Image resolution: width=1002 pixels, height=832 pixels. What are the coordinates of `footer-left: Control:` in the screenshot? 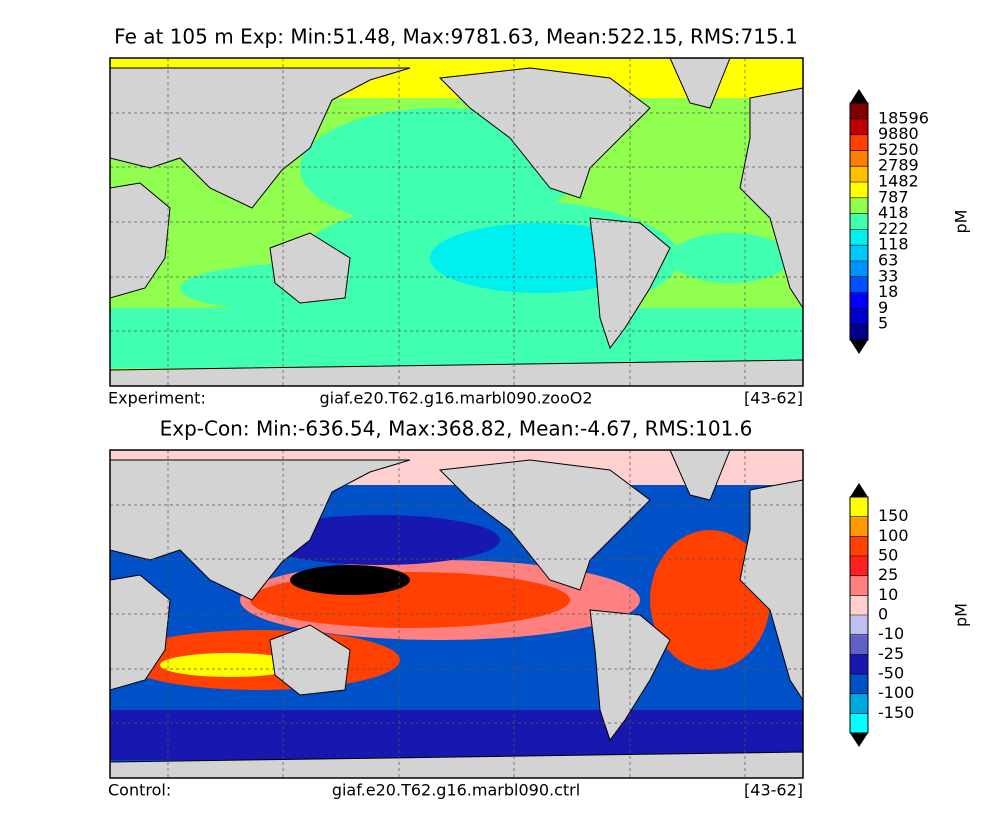 It's located at (139, 790).